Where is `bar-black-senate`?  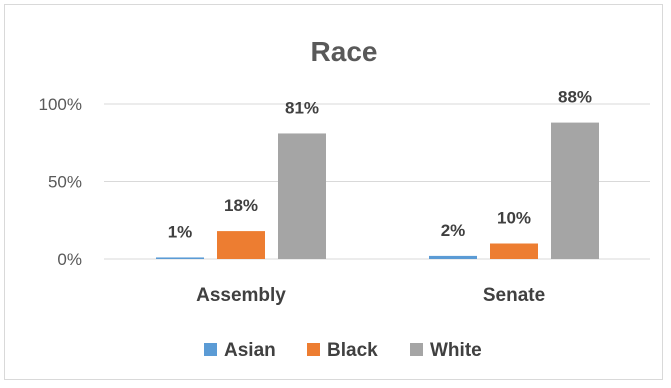
bar-black-senate is located at coordinates (514, 251).